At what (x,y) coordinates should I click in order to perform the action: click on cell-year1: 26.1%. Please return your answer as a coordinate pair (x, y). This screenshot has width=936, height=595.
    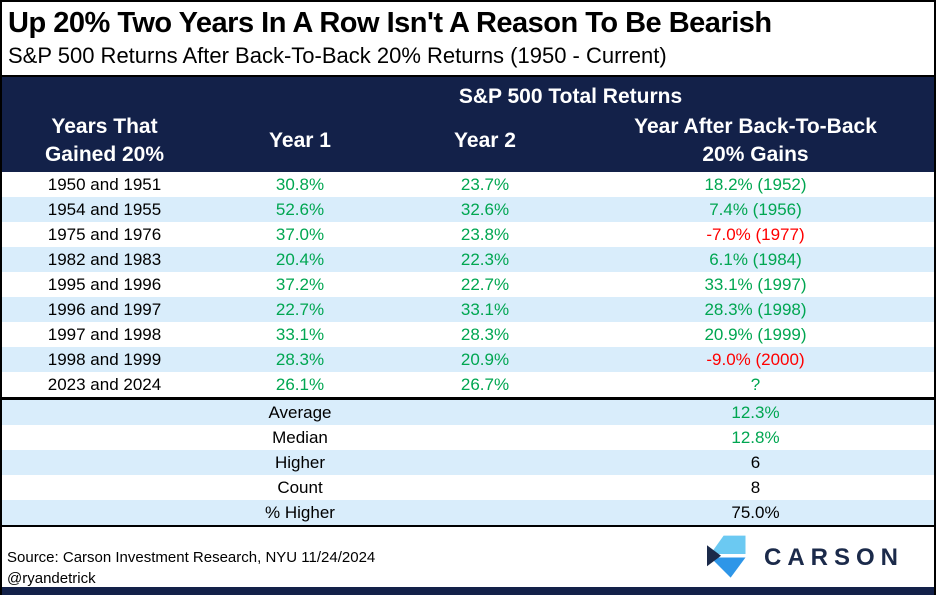
    Looking at the image, I should click on (300, 384).